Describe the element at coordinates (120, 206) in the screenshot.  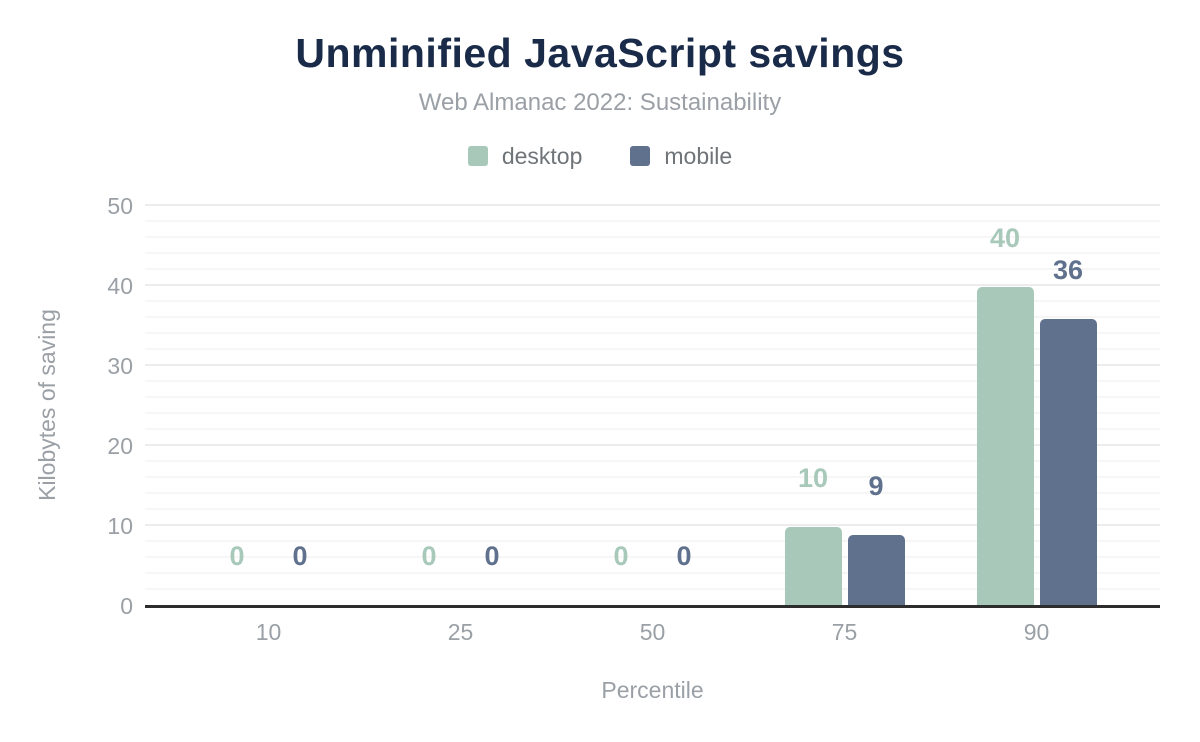
I see `y-tick-50: 50` at that location.